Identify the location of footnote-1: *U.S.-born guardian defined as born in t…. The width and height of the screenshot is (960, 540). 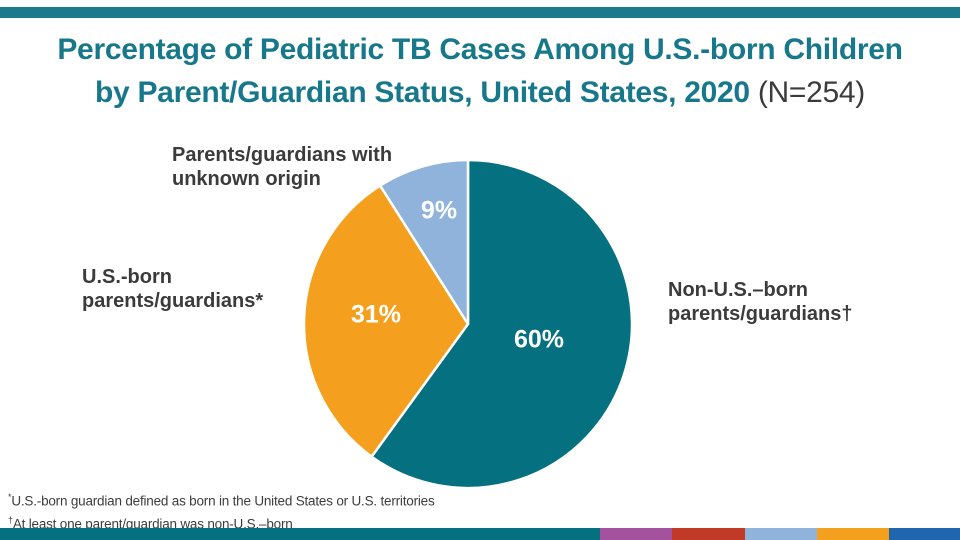
(221, 500).